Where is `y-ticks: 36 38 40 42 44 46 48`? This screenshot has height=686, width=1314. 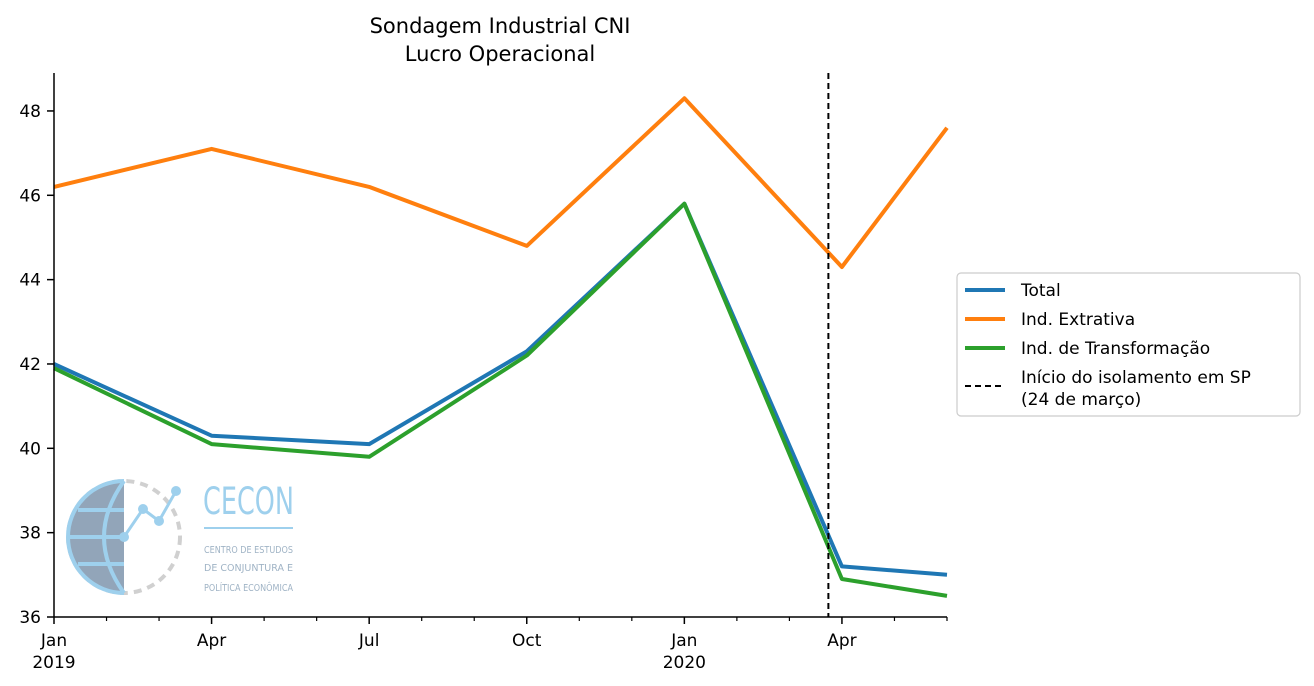
y-ticks: 36 38 40 42 44 46 48 is located at coordinates (36, 365).